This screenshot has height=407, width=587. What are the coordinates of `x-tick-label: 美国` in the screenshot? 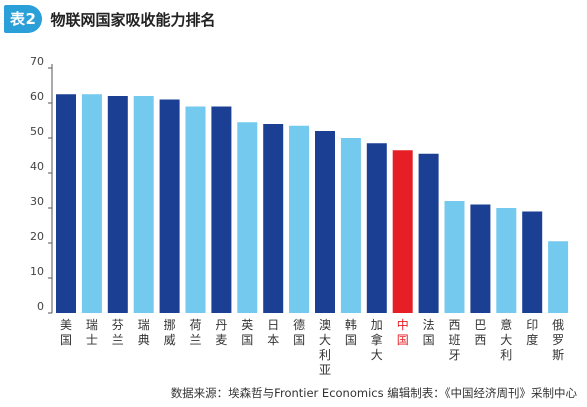 It's located at (66, 332).